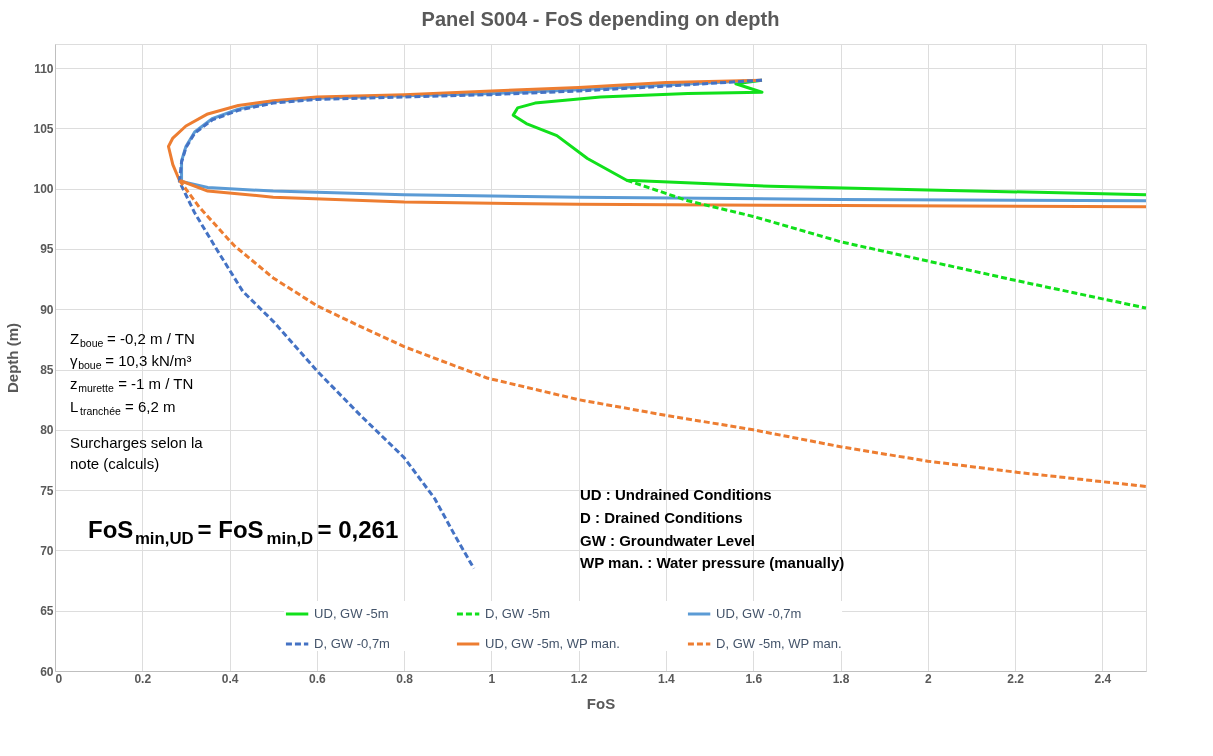 The image size is (1213, 756). I want to click on y-tick-label: 105, so click(43, 128).